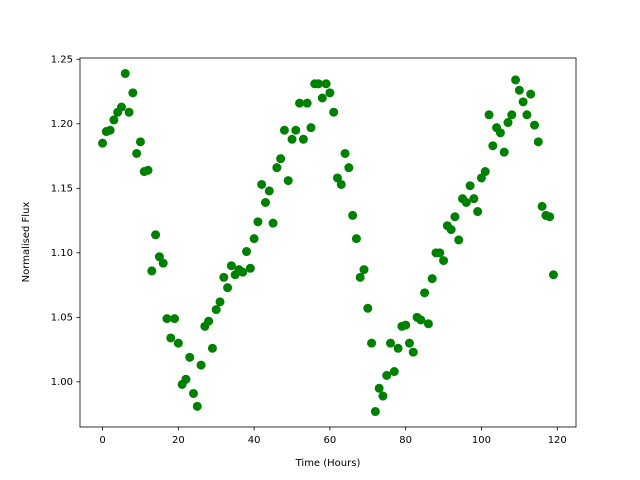 Image resolution: width=640 pixels, height=480 pixels. I want to click on x-tick-label: 40, so click(254, 440).